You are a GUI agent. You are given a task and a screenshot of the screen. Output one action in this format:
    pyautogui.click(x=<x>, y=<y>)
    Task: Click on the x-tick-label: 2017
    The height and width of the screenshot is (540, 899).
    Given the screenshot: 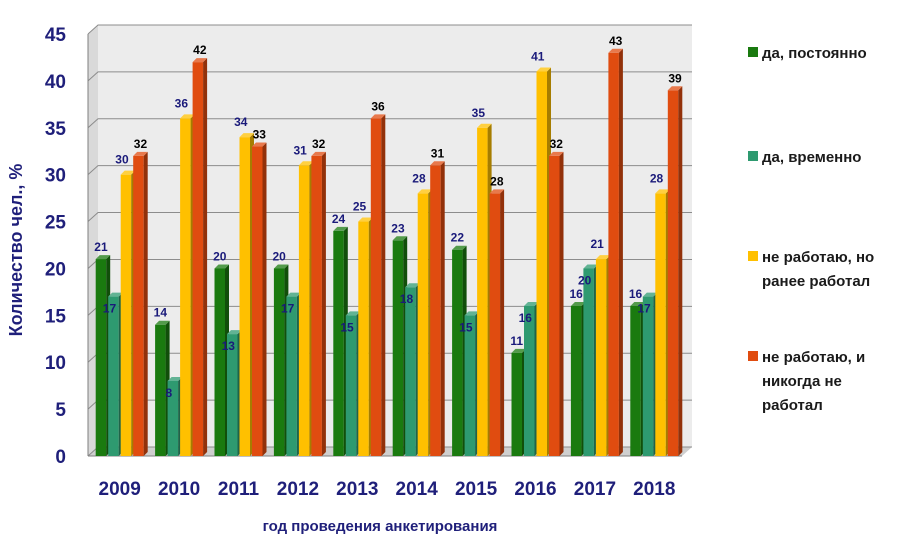 What is the action you would take?
    pyautogui.click(x=595, y=489)
    